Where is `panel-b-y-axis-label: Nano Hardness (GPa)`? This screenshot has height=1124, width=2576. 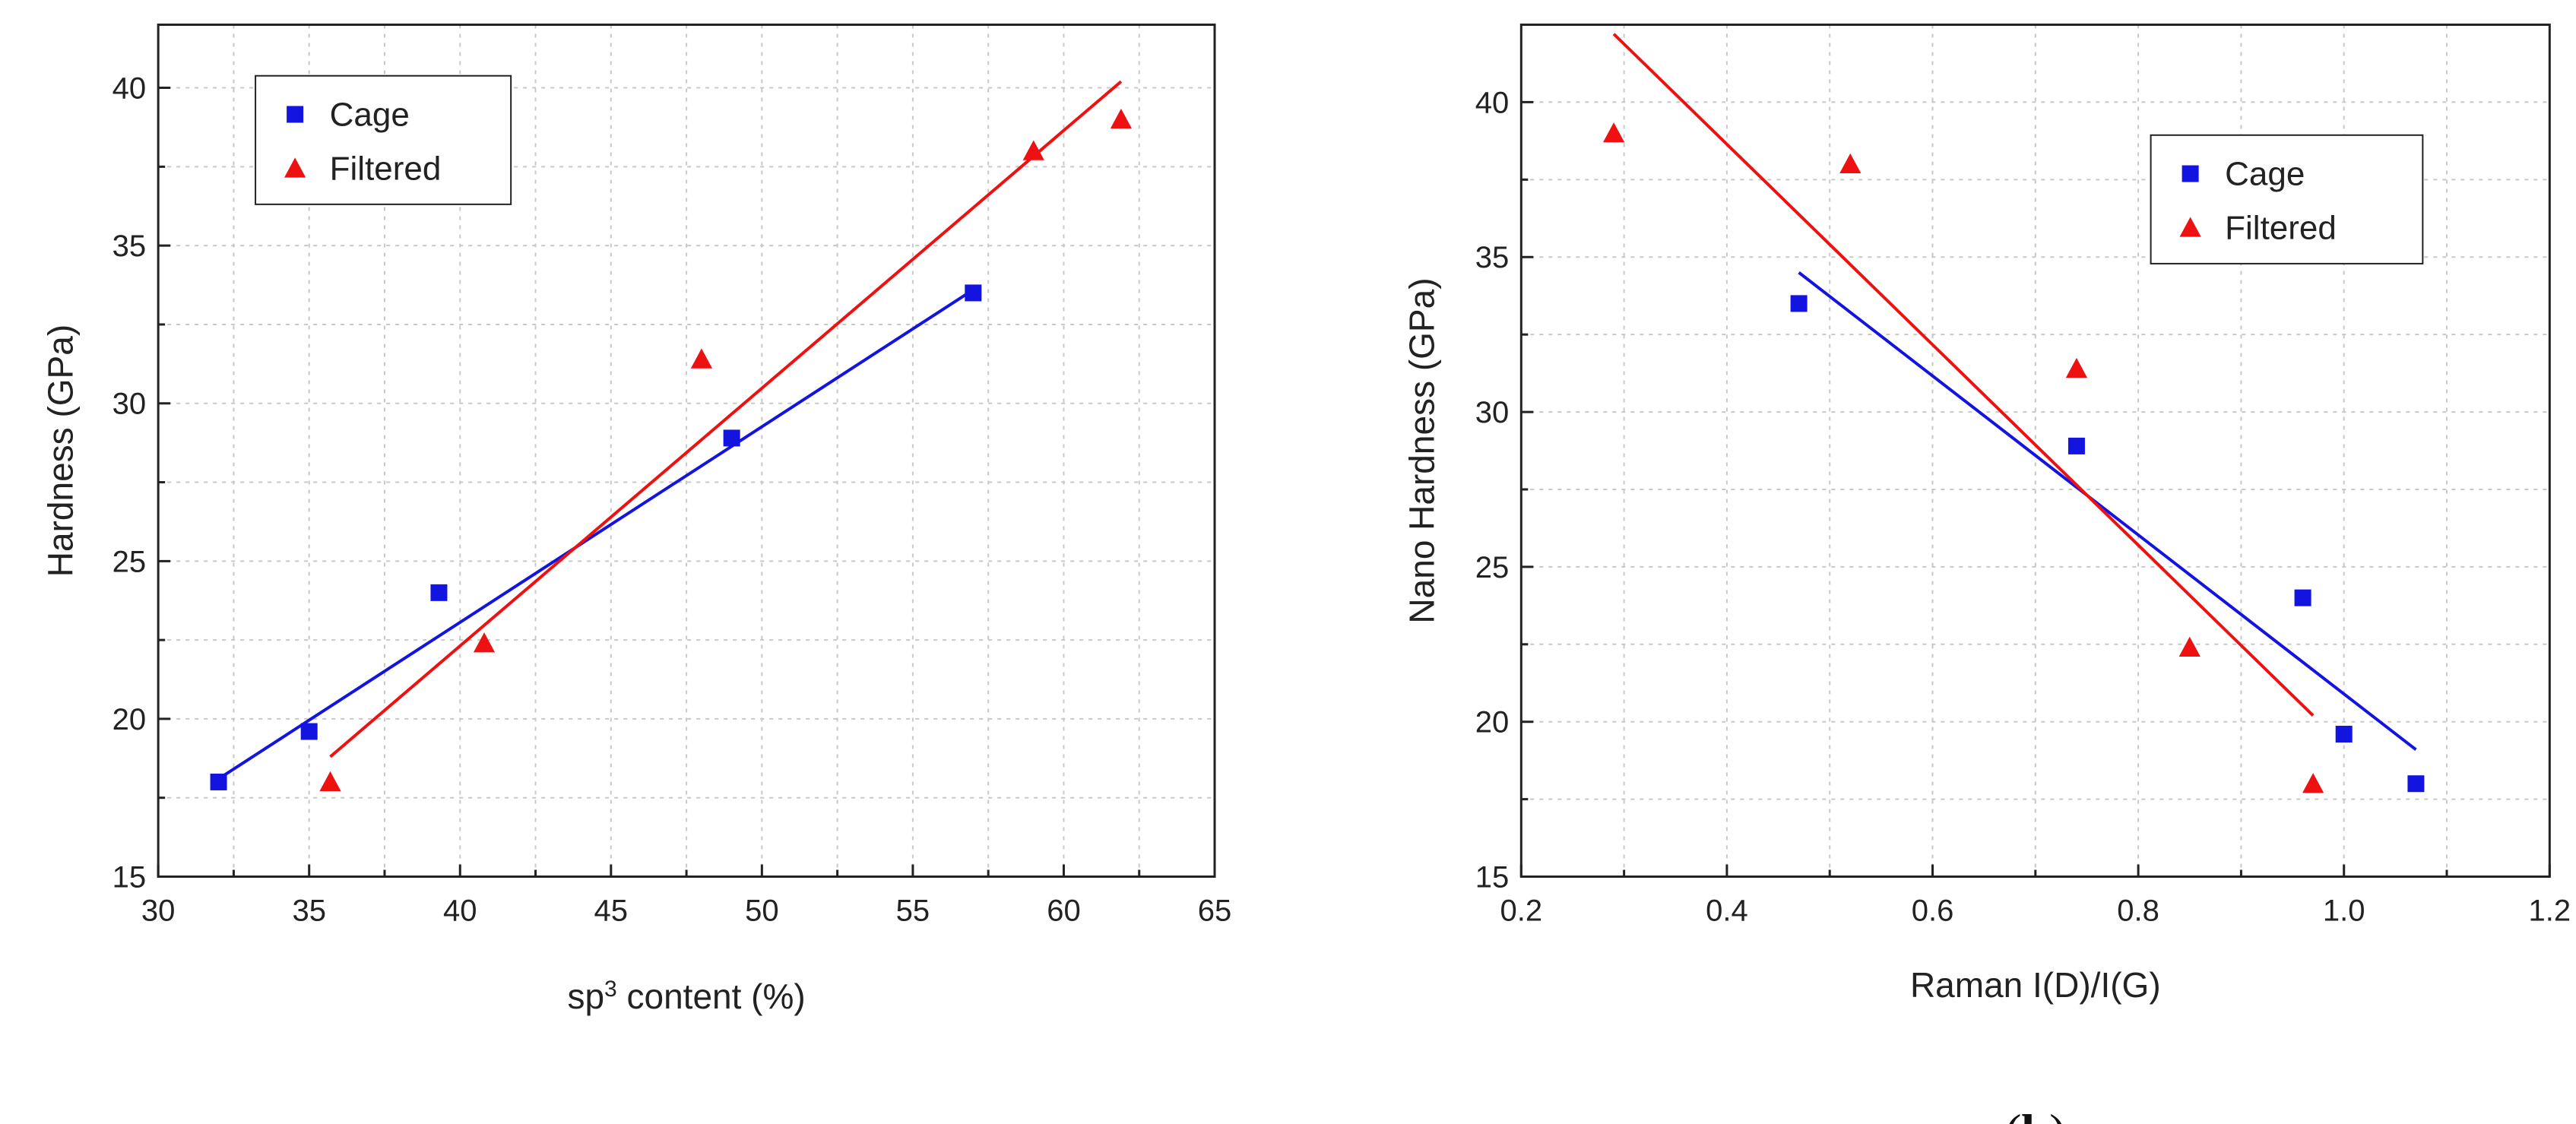 panel-b-y-axis-label: Nano Hardness (GPa) is located at coordinates (1421, 450).